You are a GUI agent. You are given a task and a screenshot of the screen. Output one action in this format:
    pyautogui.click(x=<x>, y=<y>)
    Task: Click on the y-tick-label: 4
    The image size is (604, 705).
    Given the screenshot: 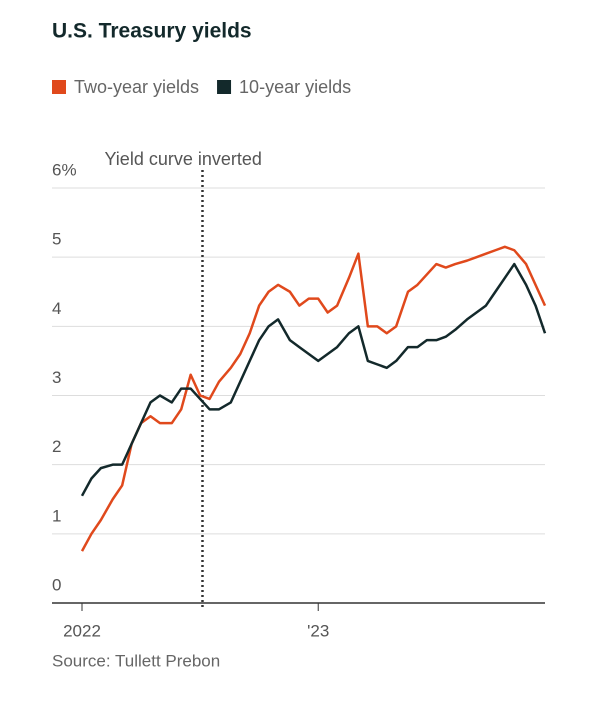 What is the action you would take?
    pyautogui.click(x=56, y=308)
    